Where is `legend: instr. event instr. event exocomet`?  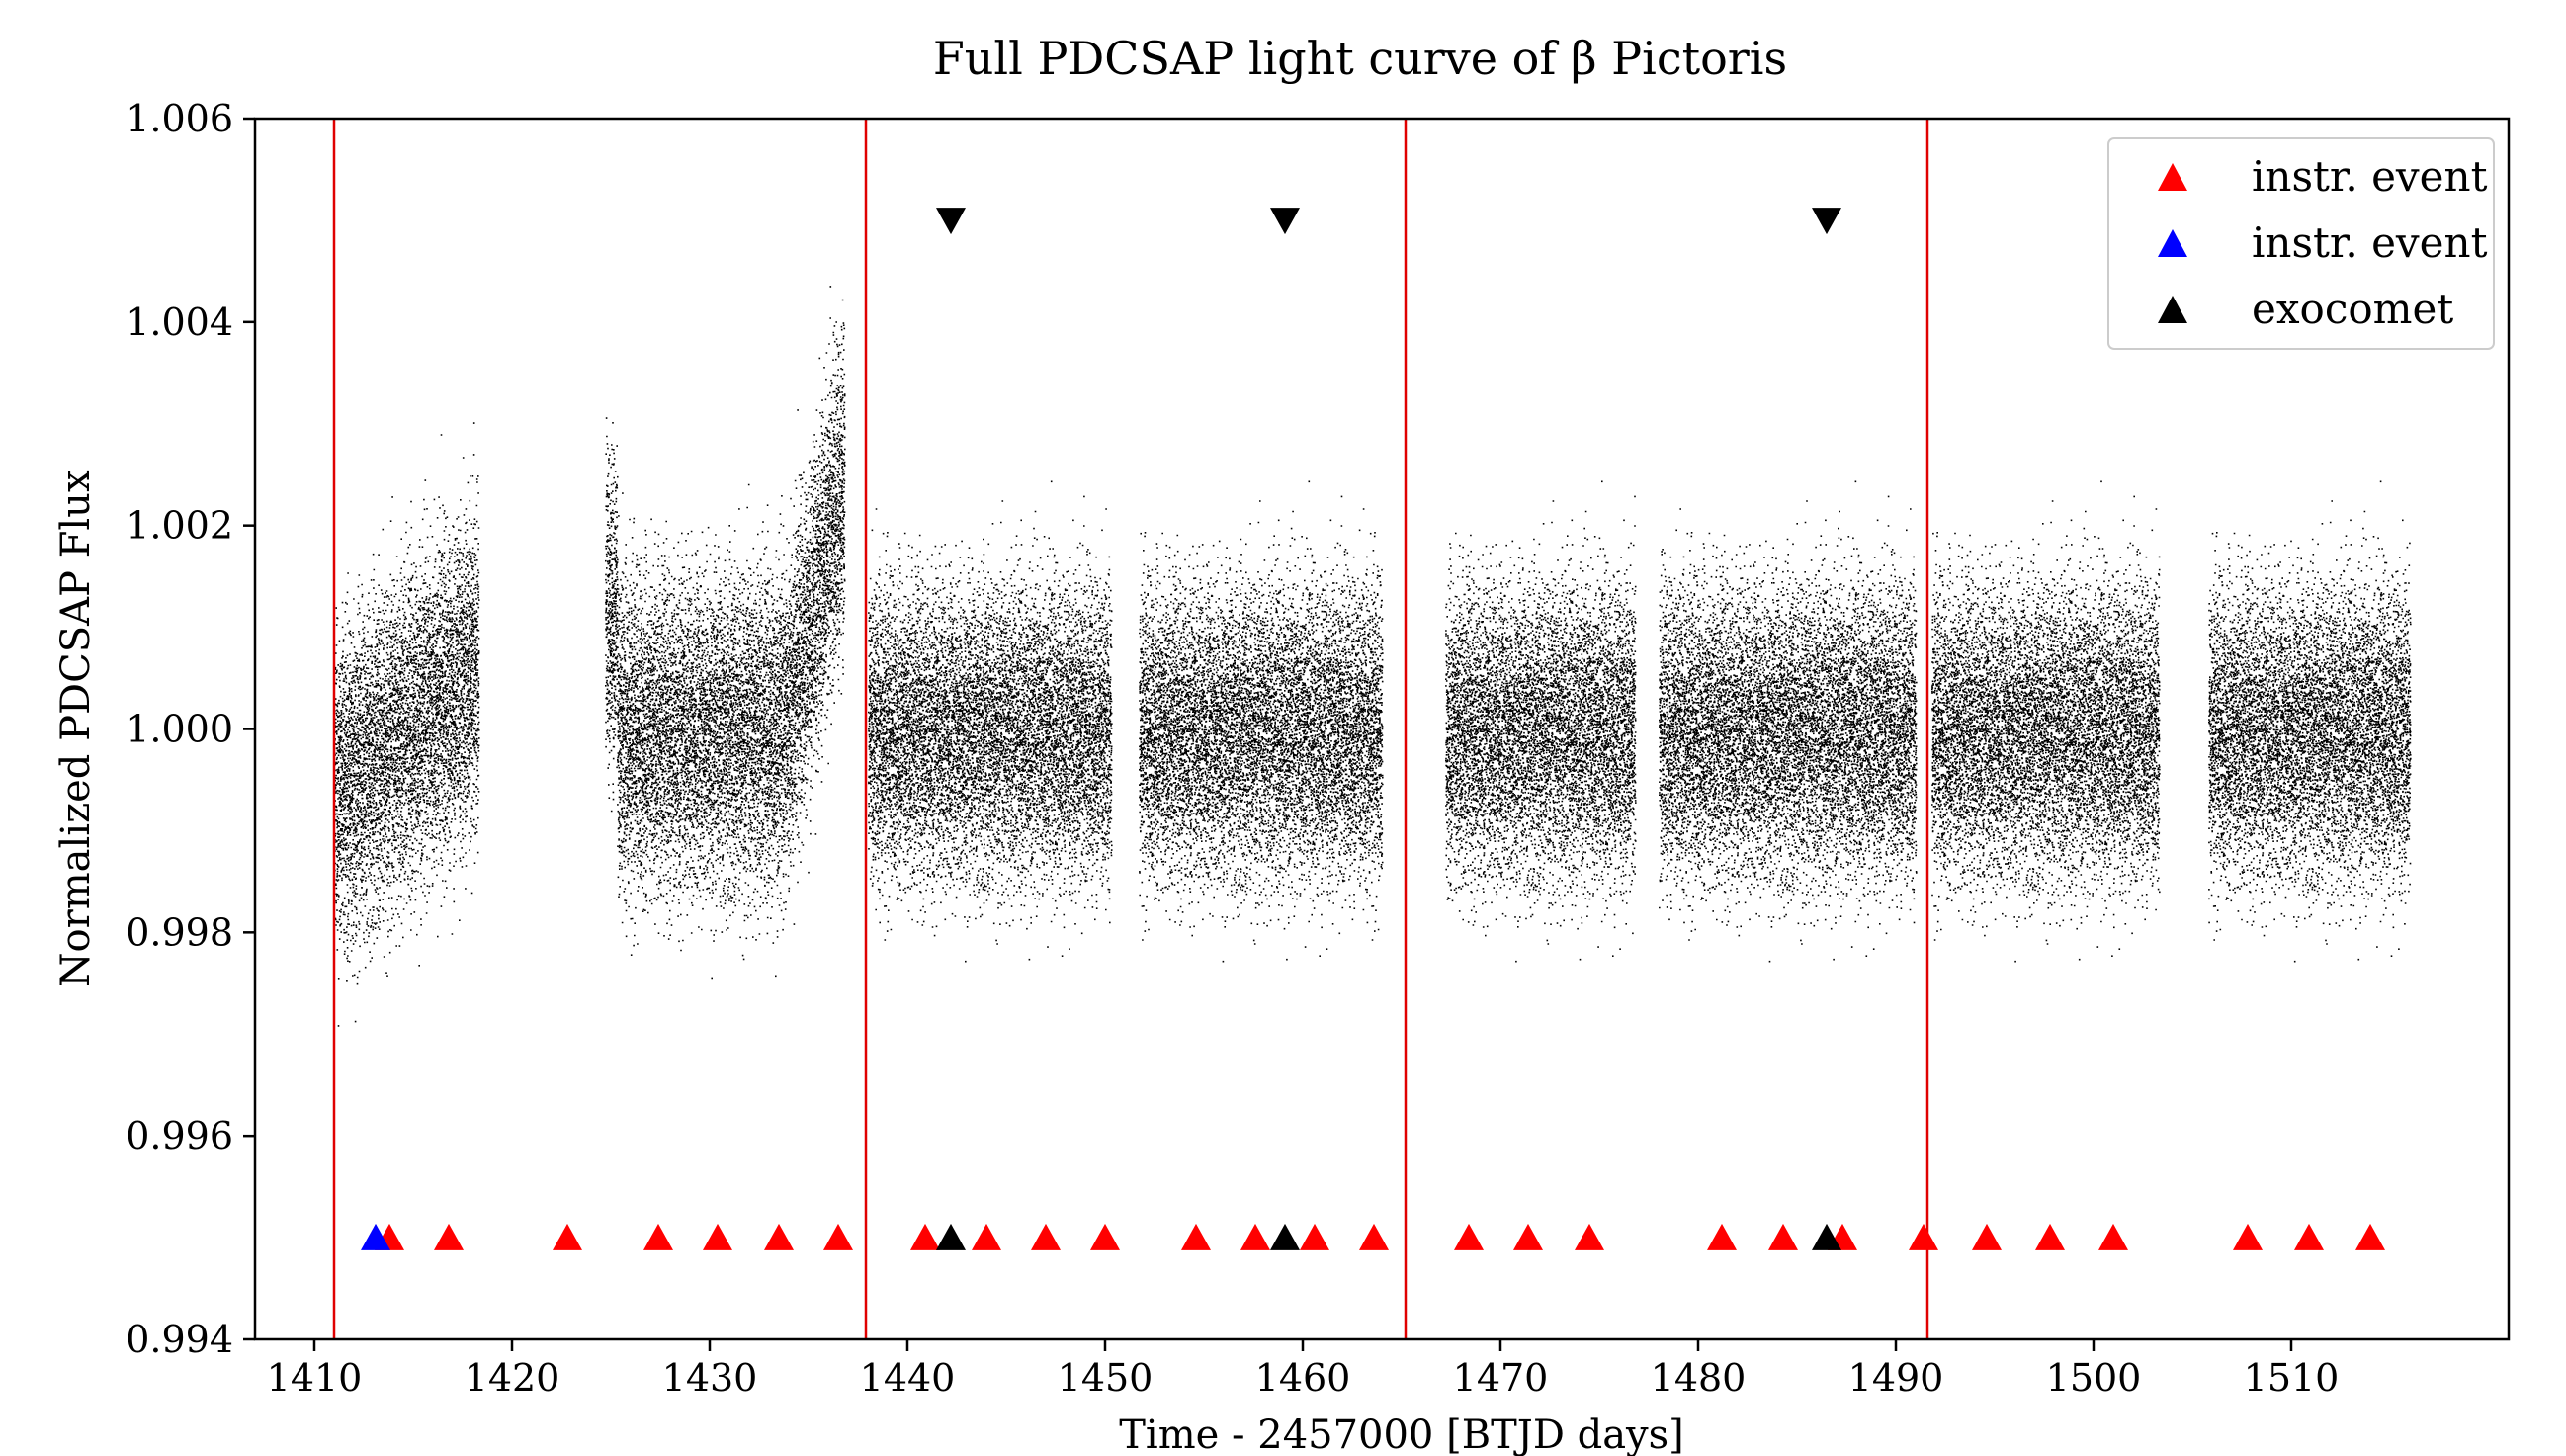 legend: instr. event instr. event exocomet is located at coordinates (2301, 243).